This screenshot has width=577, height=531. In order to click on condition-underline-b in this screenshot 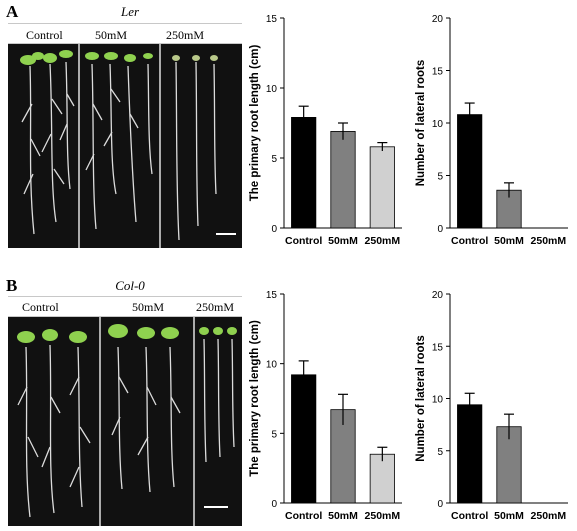, I will do `click(125, 316)`.